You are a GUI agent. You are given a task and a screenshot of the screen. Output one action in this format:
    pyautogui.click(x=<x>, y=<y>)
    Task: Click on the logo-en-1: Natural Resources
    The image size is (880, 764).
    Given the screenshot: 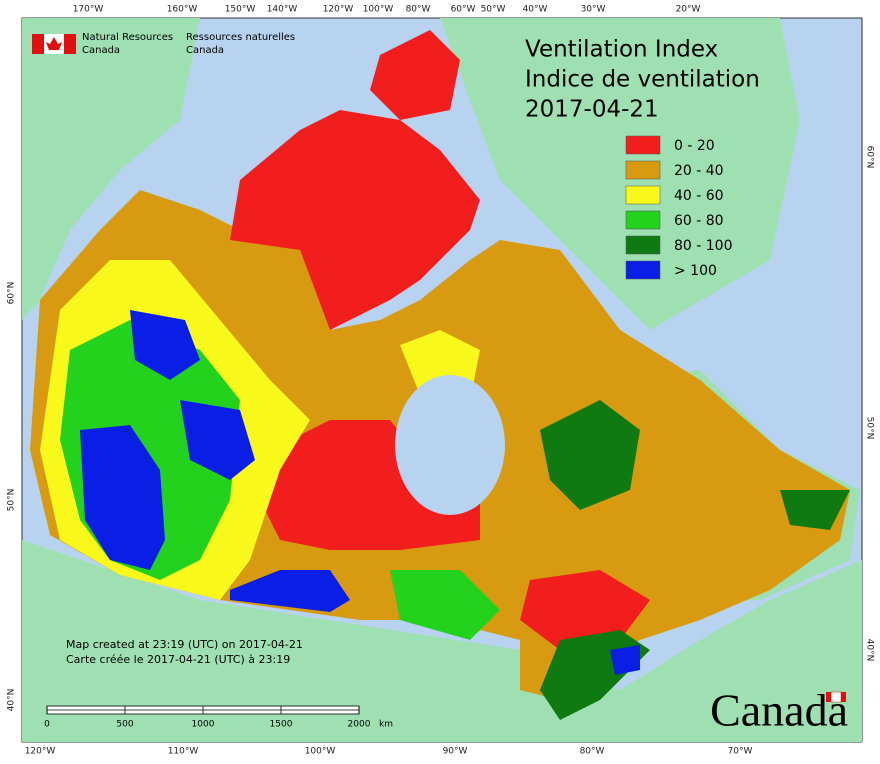 What is the action you would take?
    pyautogui.click(x=127, y=37)
    